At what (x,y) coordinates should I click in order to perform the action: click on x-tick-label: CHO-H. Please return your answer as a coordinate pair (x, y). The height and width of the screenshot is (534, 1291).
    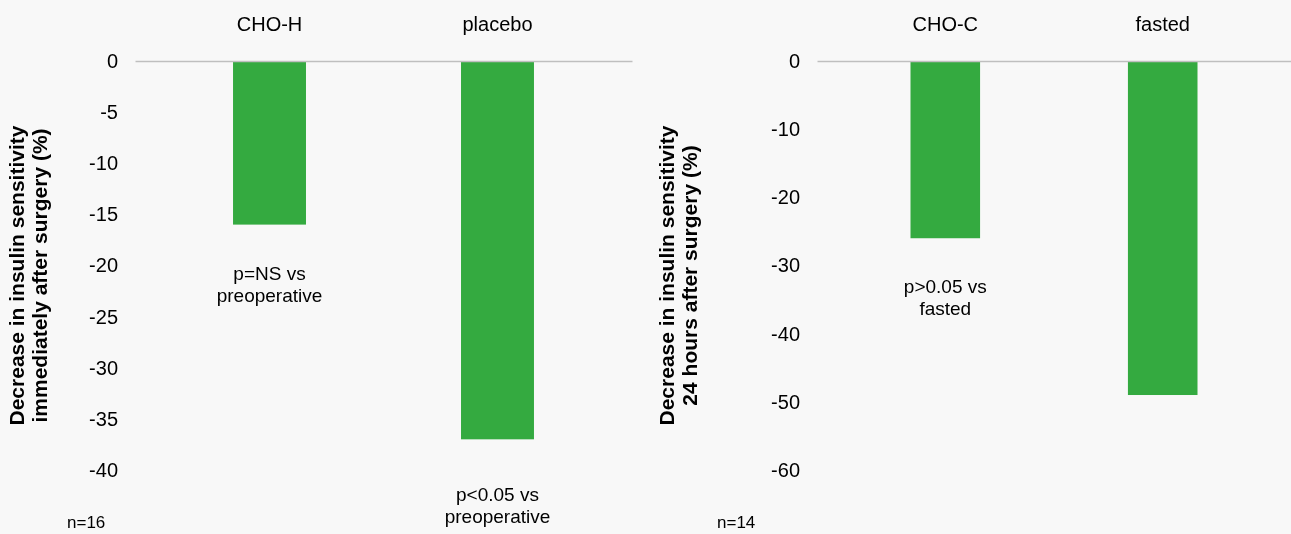
    Looking at the image, I should click on (269, 24).